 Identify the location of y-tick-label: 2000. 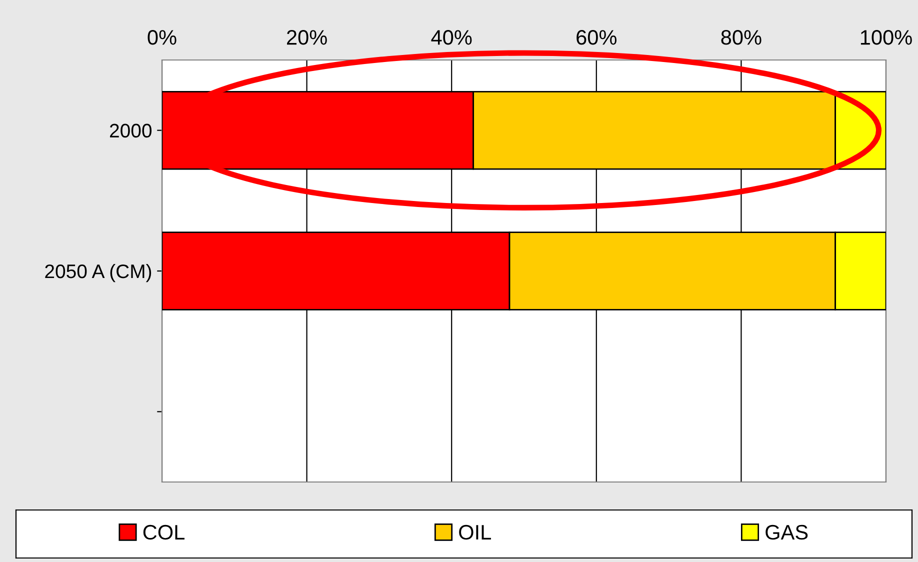
(131, 131).